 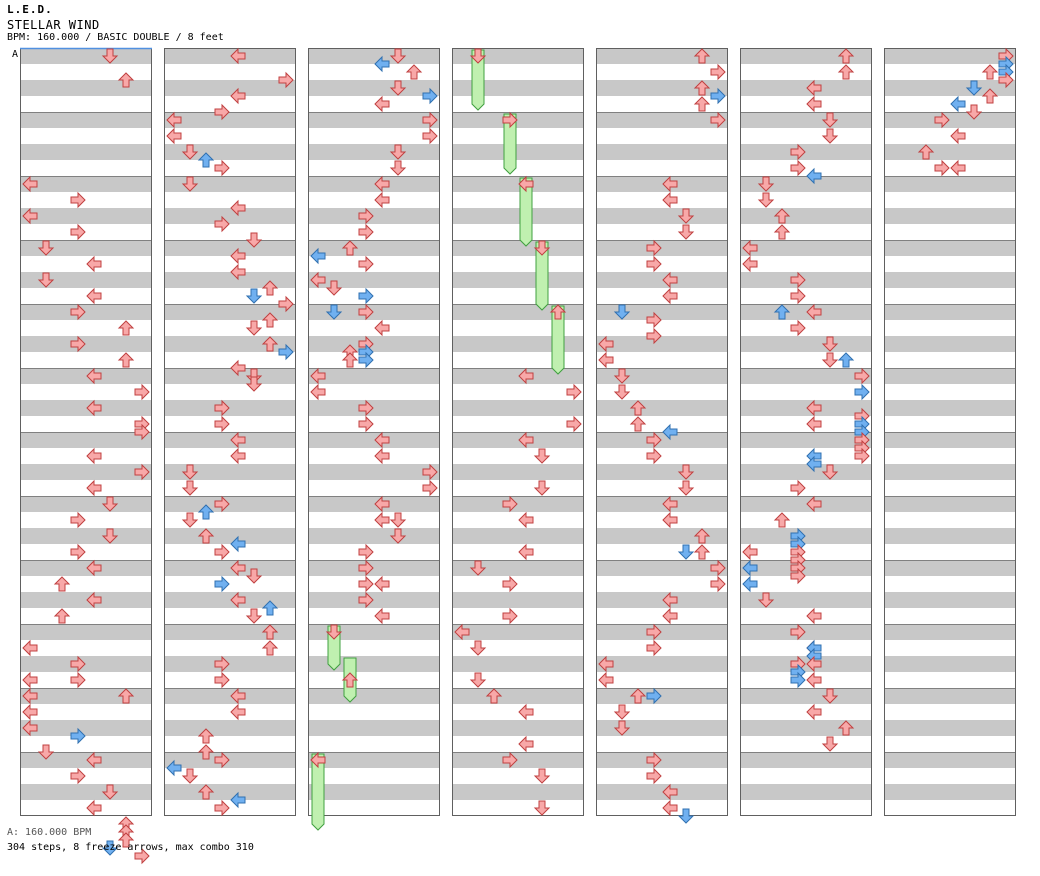 I want to click on freeze-arrow, so click(x=510, y=144).